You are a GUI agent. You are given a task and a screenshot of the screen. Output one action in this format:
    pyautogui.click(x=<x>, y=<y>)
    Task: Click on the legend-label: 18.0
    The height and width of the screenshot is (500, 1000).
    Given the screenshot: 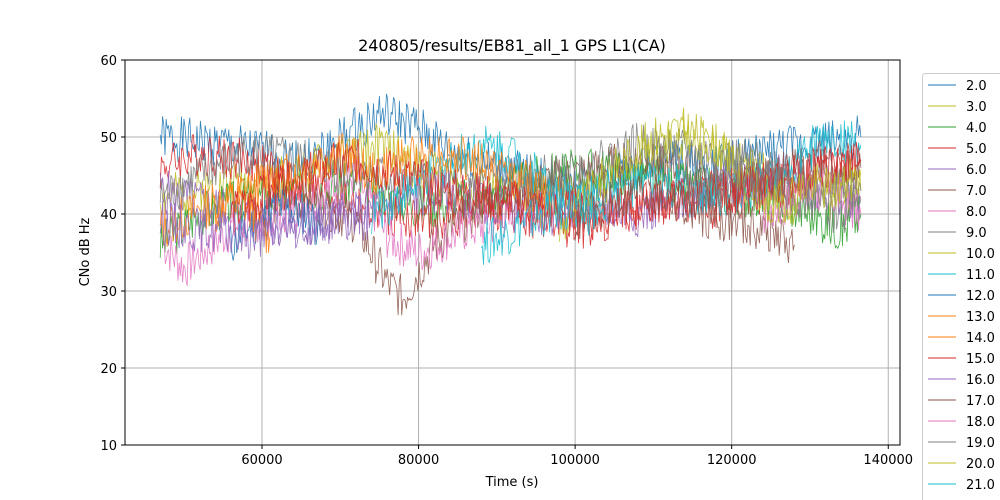 What is the action you would take?
    pyautogui.click(x=980, y=422)
    